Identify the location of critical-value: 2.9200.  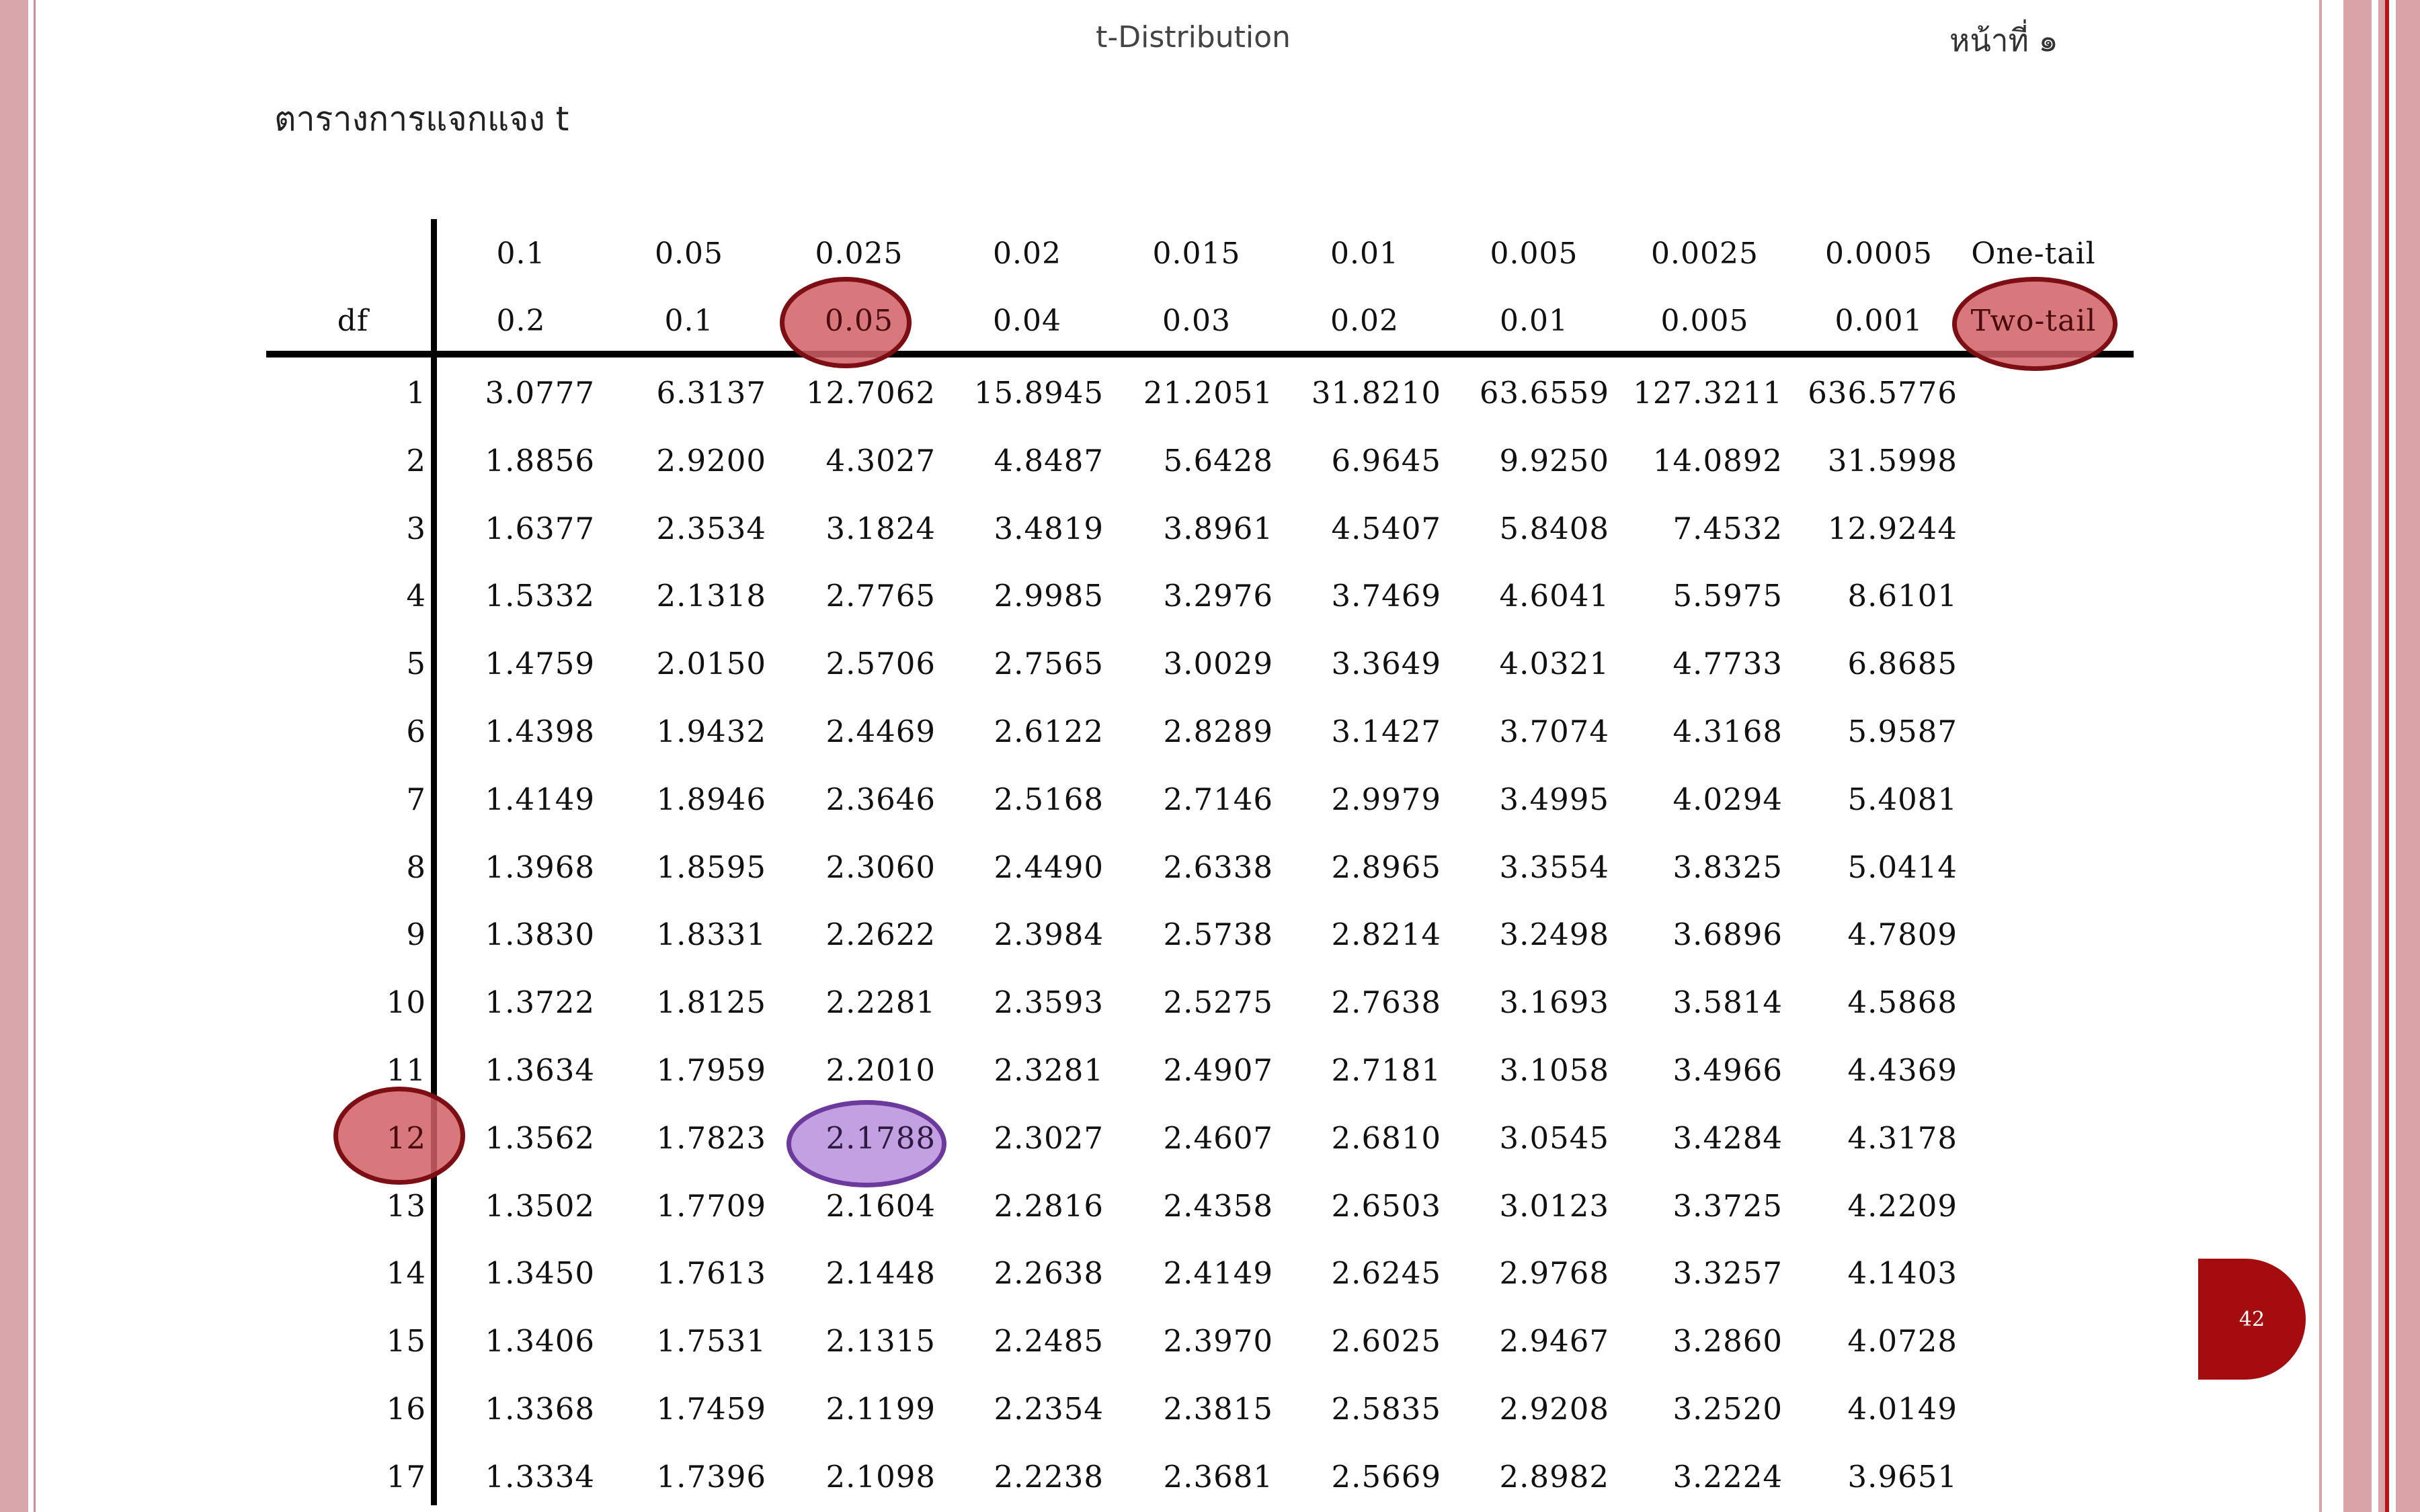
(711, 460).